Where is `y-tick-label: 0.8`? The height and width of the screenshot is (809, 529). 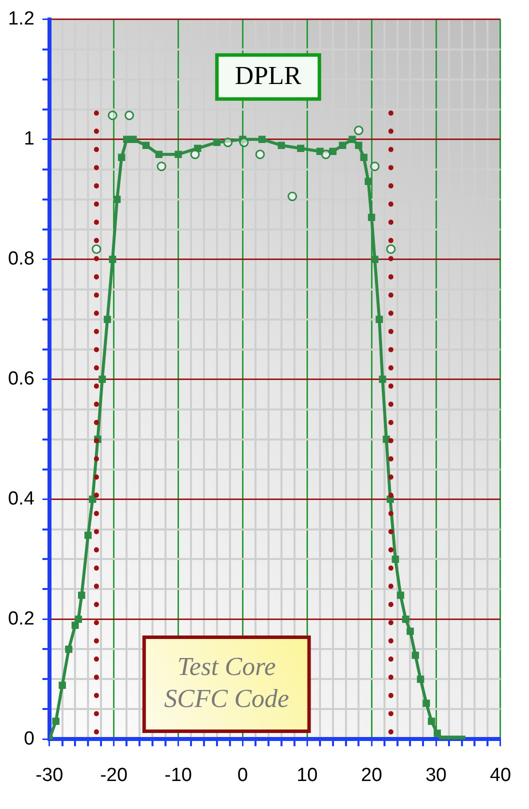
y-tick-label: 0.8 is located at coordinates (21, 259).